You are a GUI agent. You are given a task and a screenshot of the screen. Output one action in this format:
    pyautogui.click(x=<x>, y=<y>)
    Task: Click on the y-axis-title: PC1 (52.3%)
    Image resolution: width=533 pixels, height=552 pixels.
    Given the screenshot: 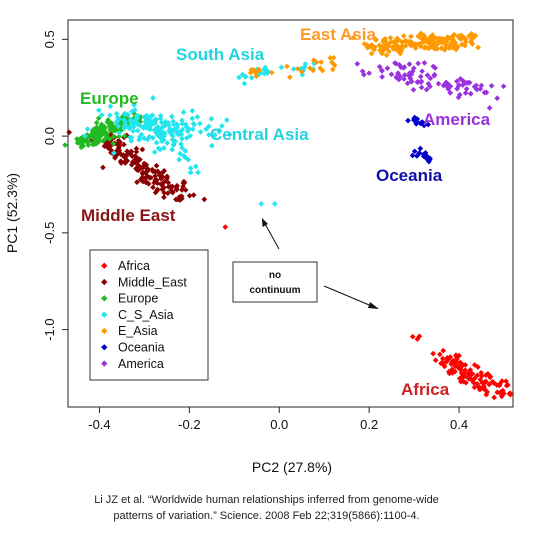 What is the action you would take?
    pyautogui.click(x=12, y=213)
    